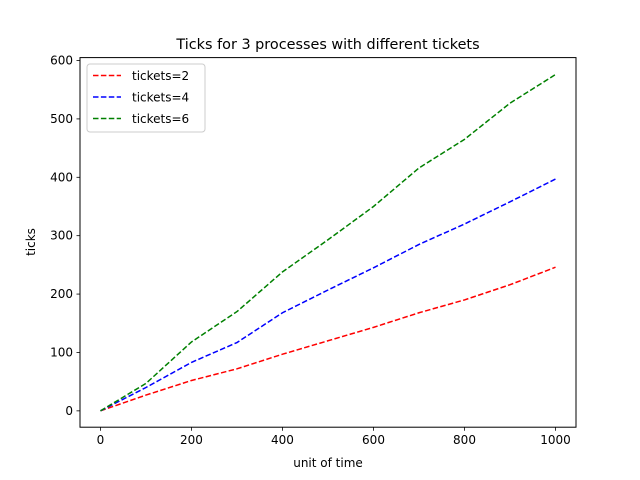 The height and width of the screenshot is (480, 640). I want to click on y-tick-label: 300, so click(61, 236).